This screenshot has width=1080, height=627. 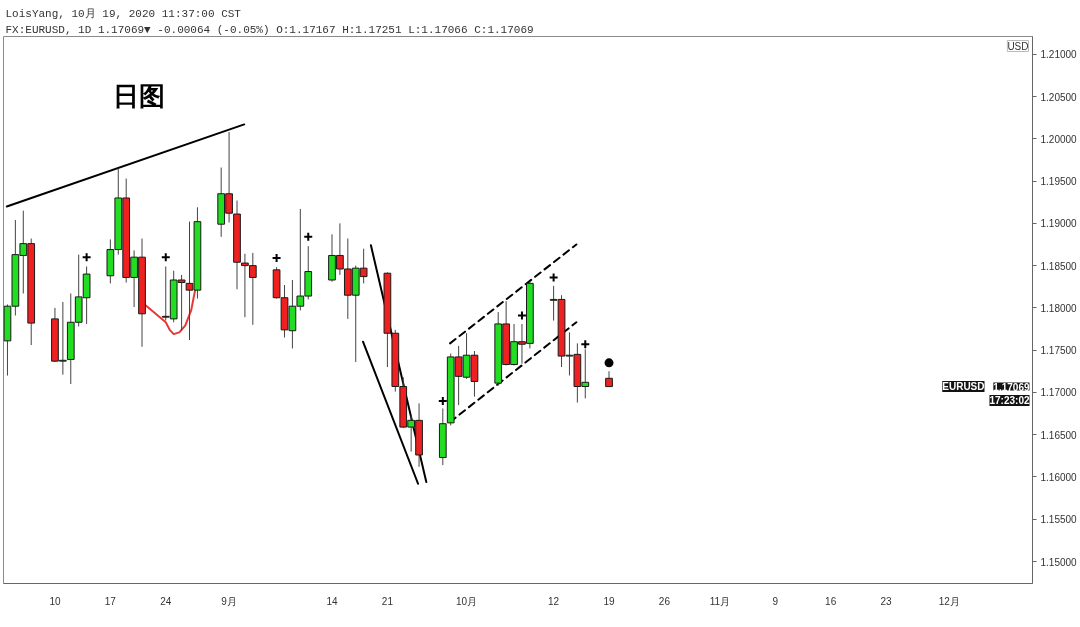 I want to click on y-tick-label: 1.16000, so click(x=1059, y=477).